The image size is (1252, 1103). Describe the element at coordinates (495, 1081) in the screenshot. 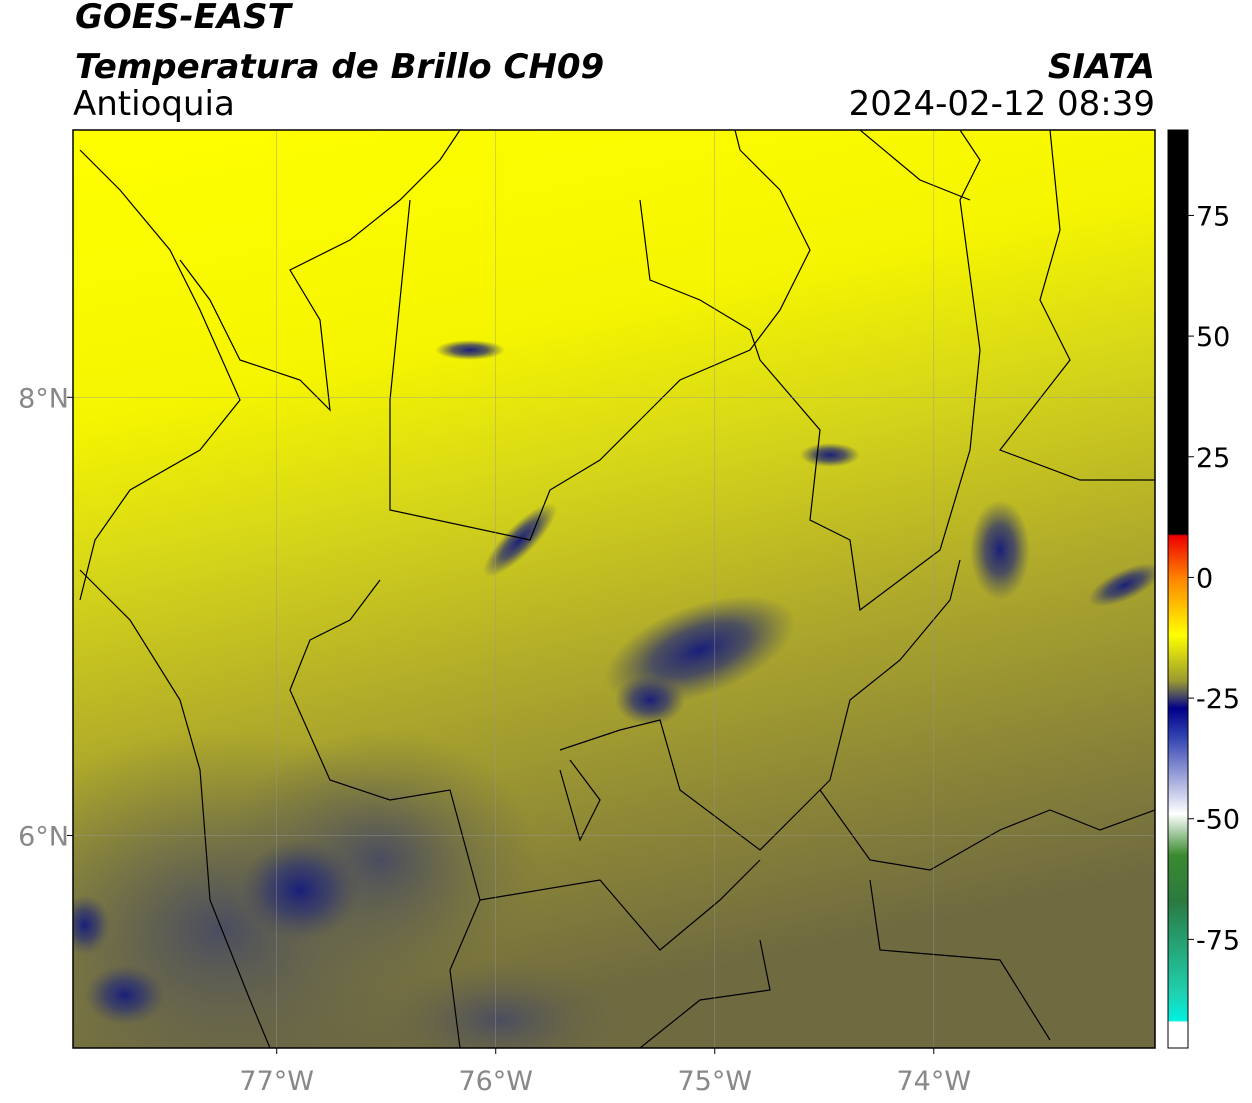

I see `x-tick-label: 76°W` at that location.